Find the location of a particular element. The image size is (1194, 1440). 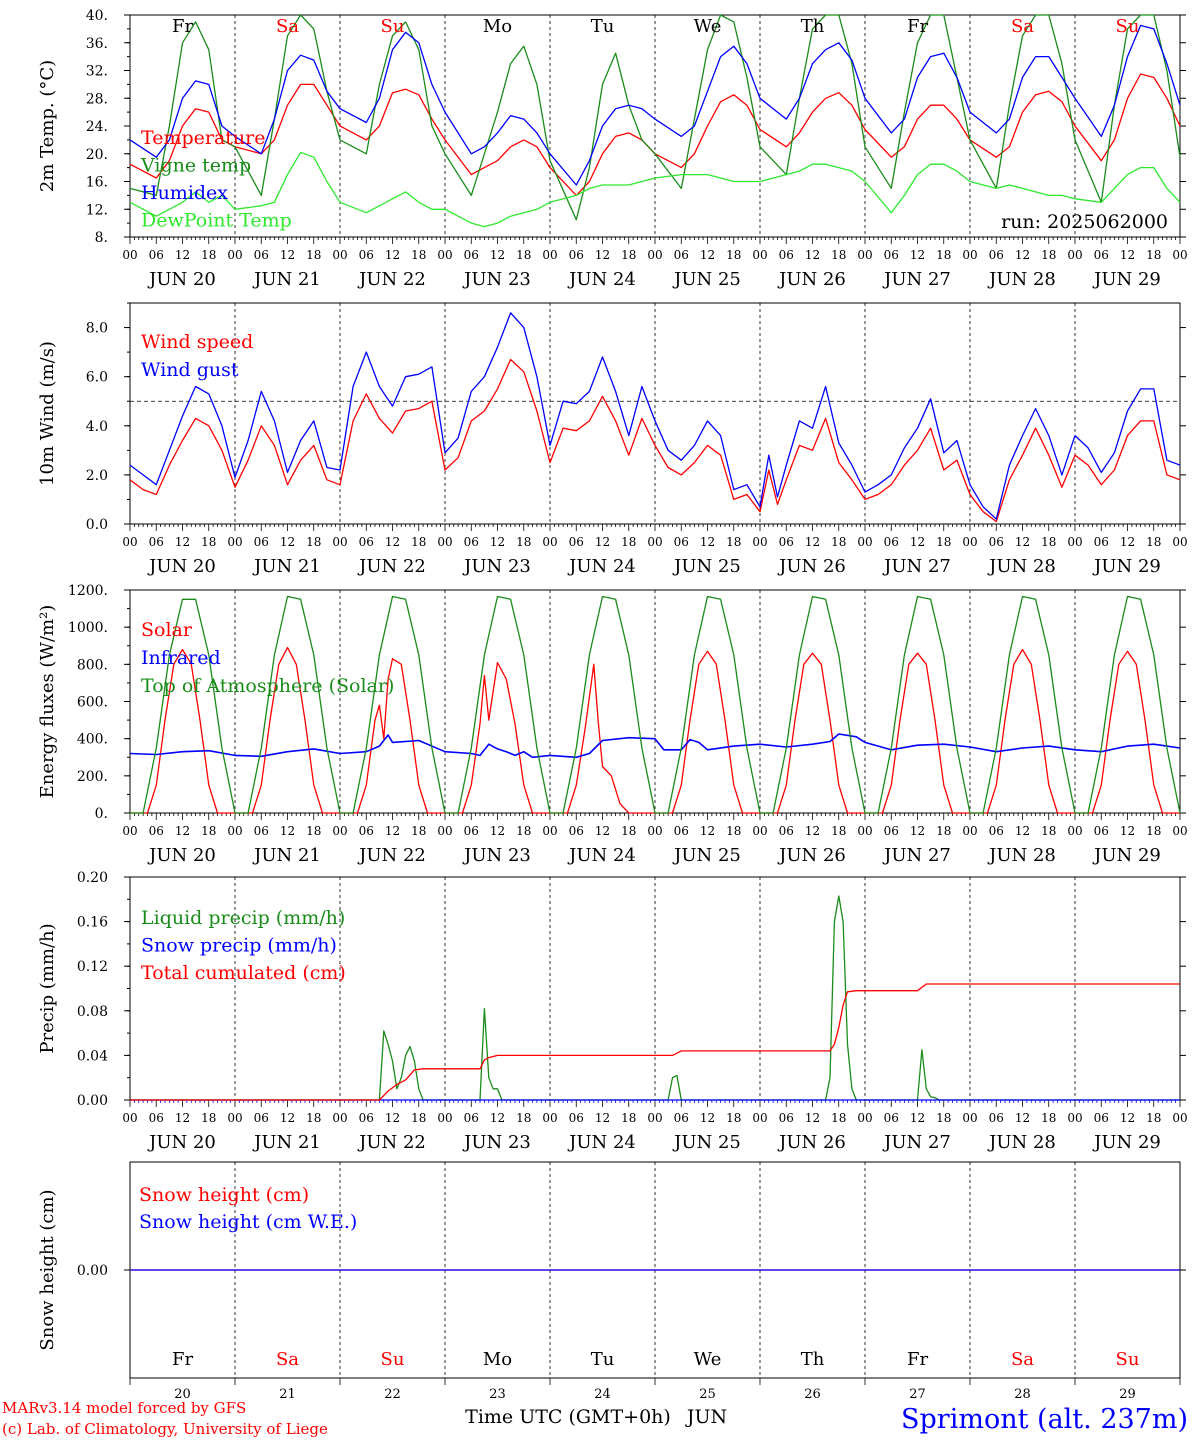

y-axis-label: Snow height (cm) is located at coordinates (47, 1269).